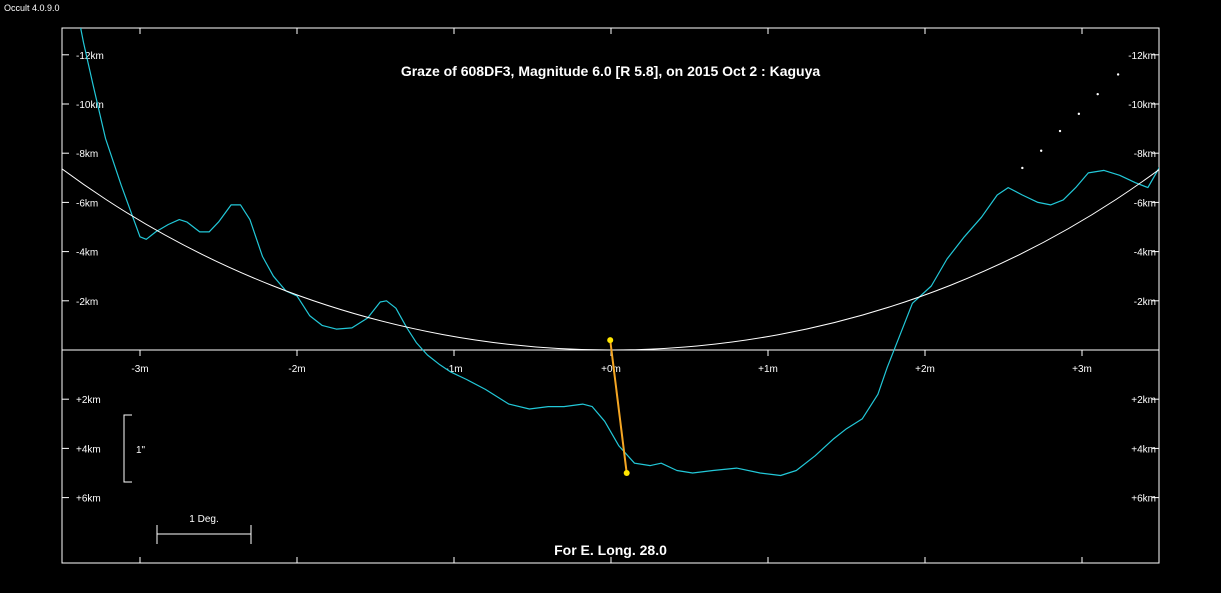 This screenshot has width=1221, height=593. I want to click on arcsec-scale-bracket, so click(127, 448).